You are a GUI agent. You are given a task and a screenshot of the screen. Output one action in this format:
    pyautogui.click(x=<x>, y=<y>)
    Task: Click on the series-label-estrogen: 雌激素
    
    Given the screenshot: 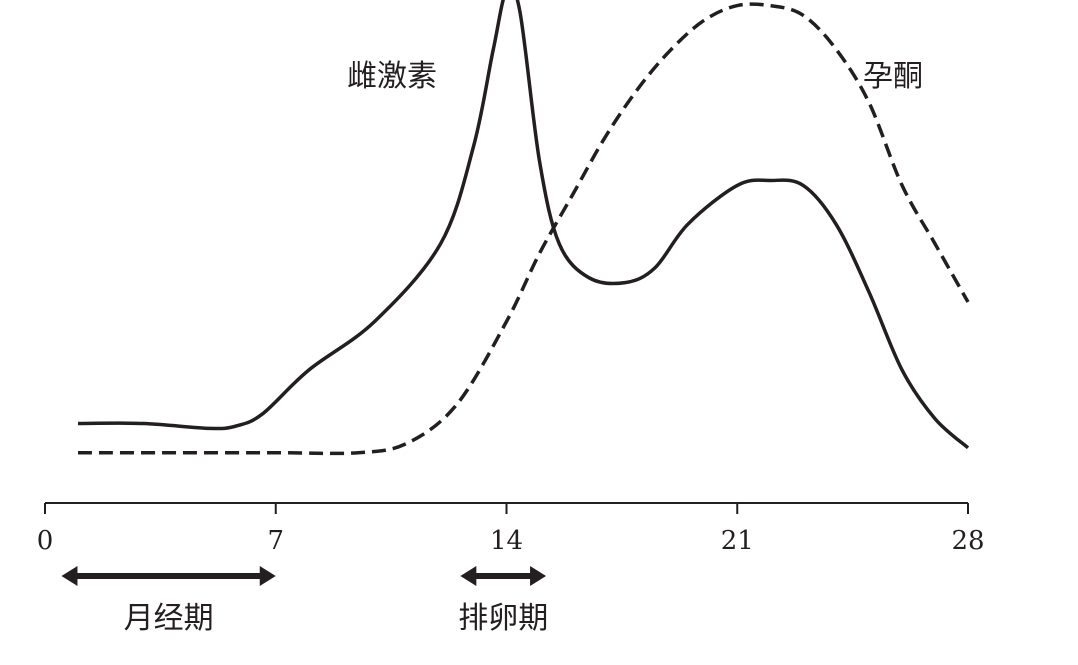 What is the action you would take?
    pyautogui.click(x=392, y=76)
    